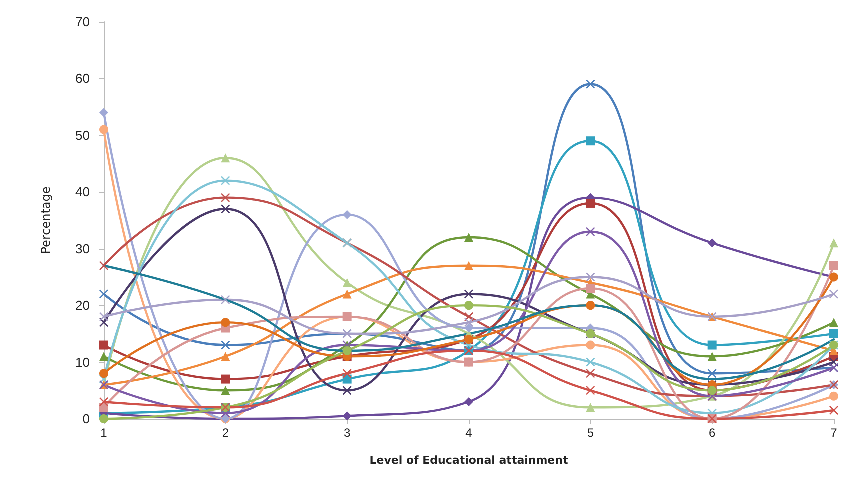  Describe the element at coordinates (83, 248) in the screenshot. I see `y-tick-label: 30` at that location.